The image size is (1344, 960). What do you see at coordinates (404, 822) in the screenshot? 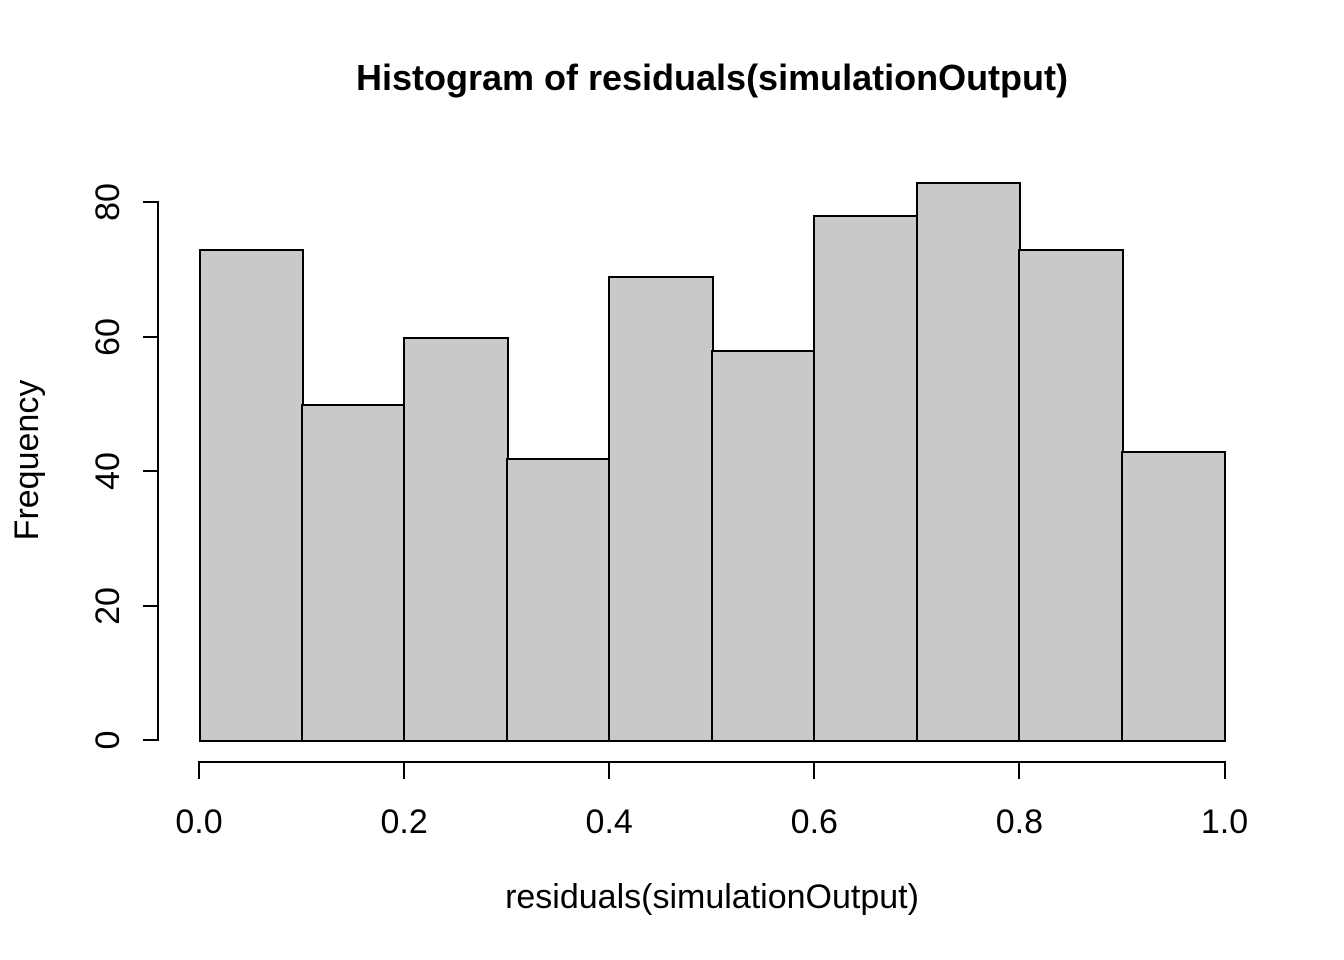
I see `x-axis-tick-label: 0.2` at bounding box center [404, 822].